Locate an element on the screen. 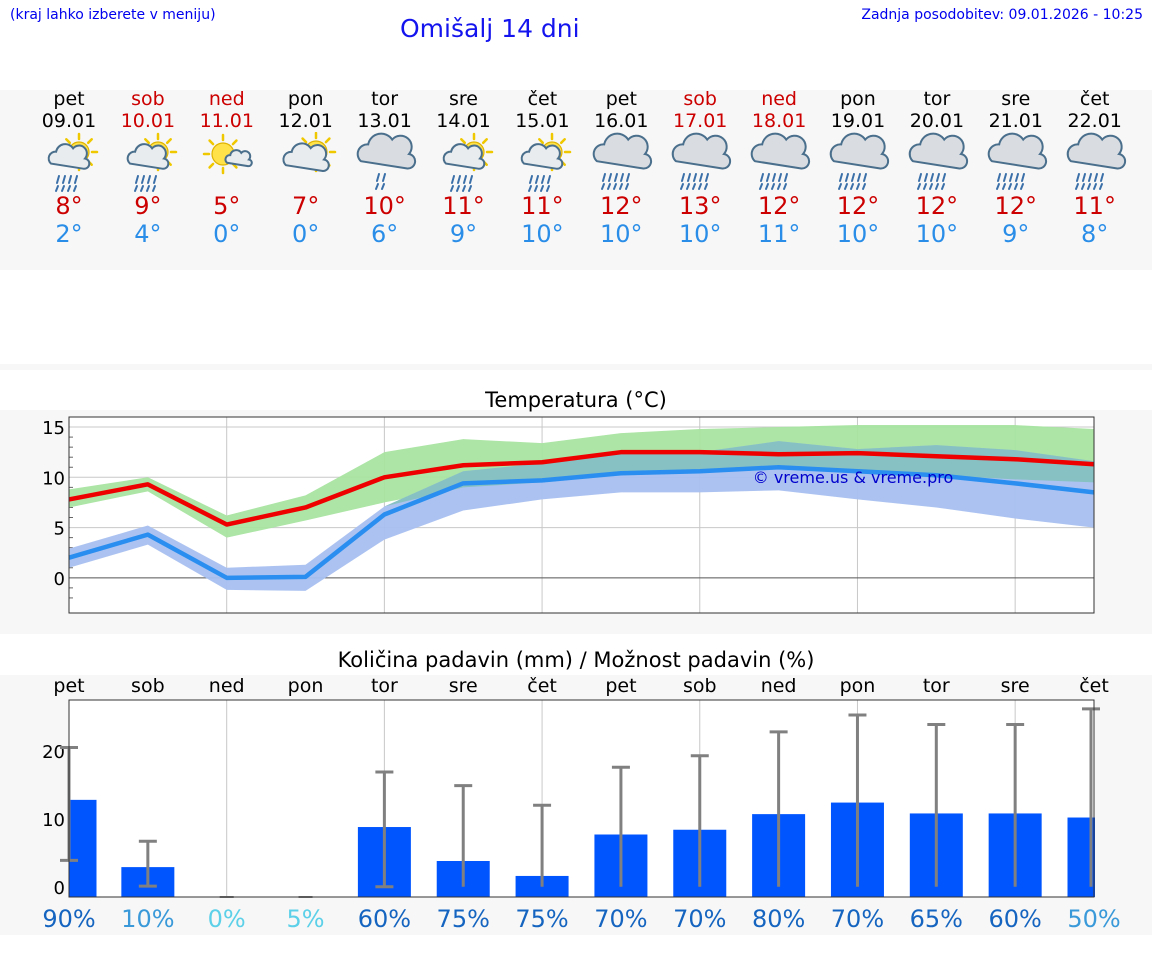 The height and width of the screenshot is (975, 1152). precip-probability: 10% is located at coordinates (147, 919).